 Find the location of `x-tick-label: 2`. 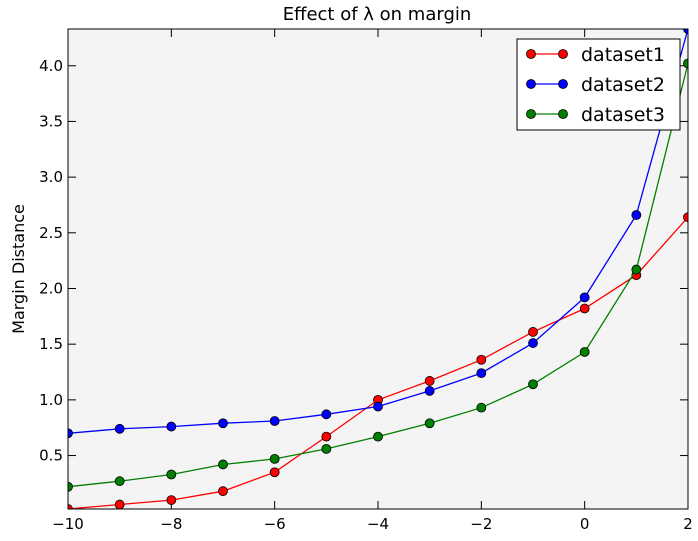

x-tick-label: 2 is located at coordinates (688, 524).